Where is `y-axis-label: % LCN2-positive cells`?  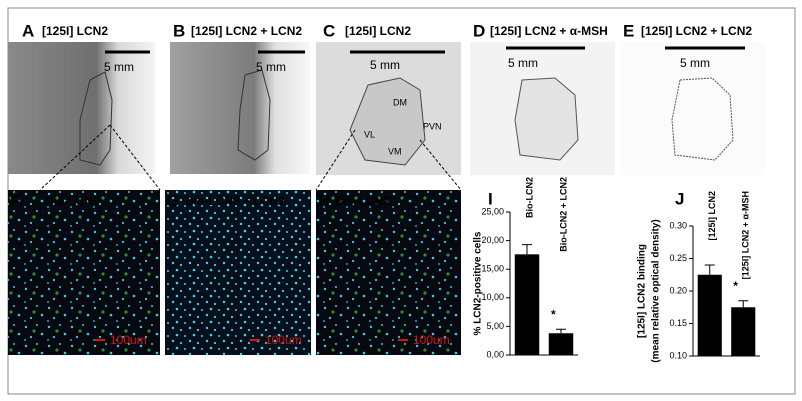
y-axis-label: % LCN2-positive cells is located at coordinates (478, 283).